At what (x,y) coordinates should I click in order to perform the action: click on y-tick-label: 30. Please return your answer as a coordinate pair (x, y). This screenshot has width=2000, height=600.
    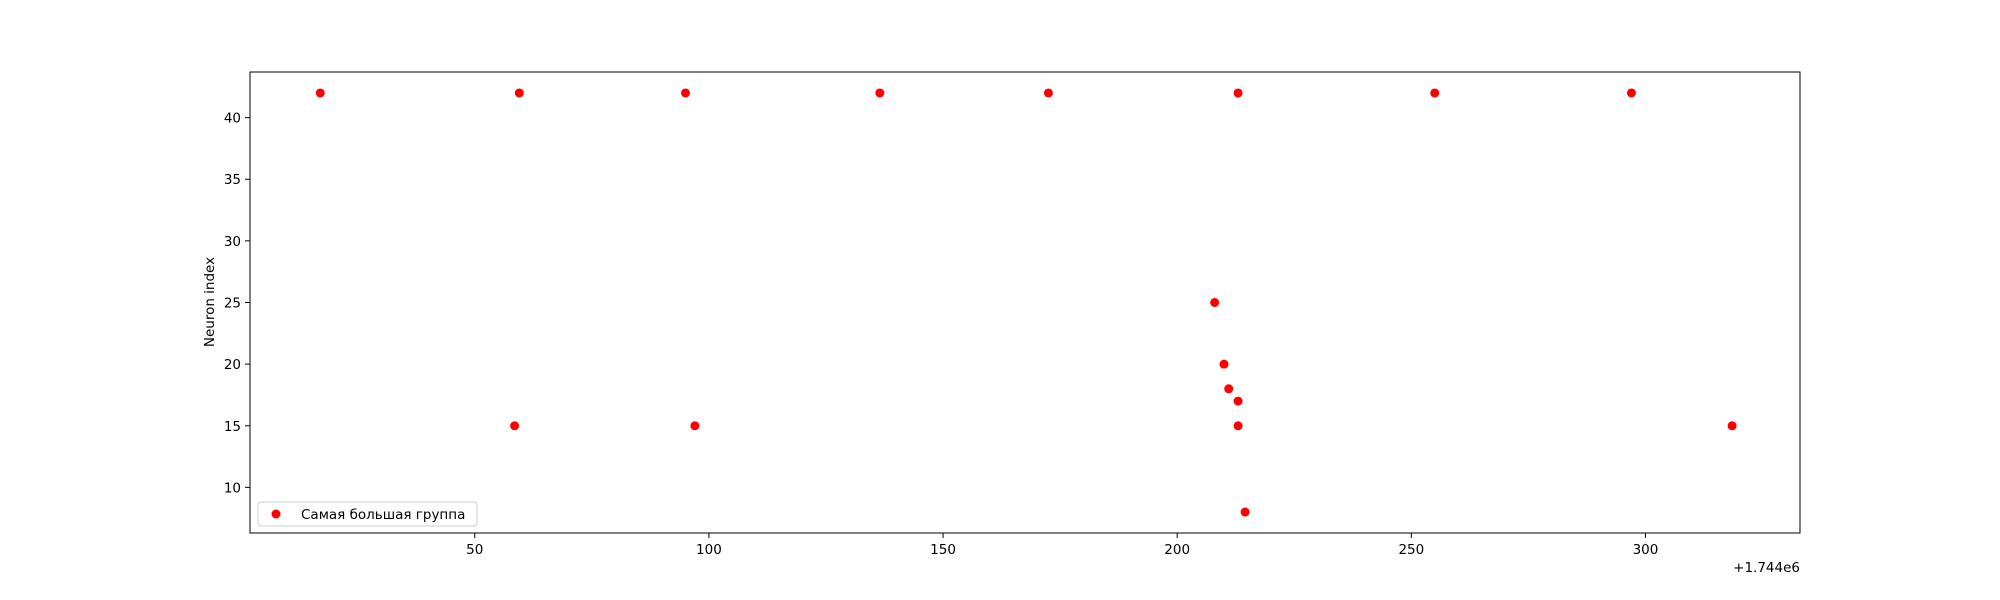
    Looking at the image, I should click on (232, 242).